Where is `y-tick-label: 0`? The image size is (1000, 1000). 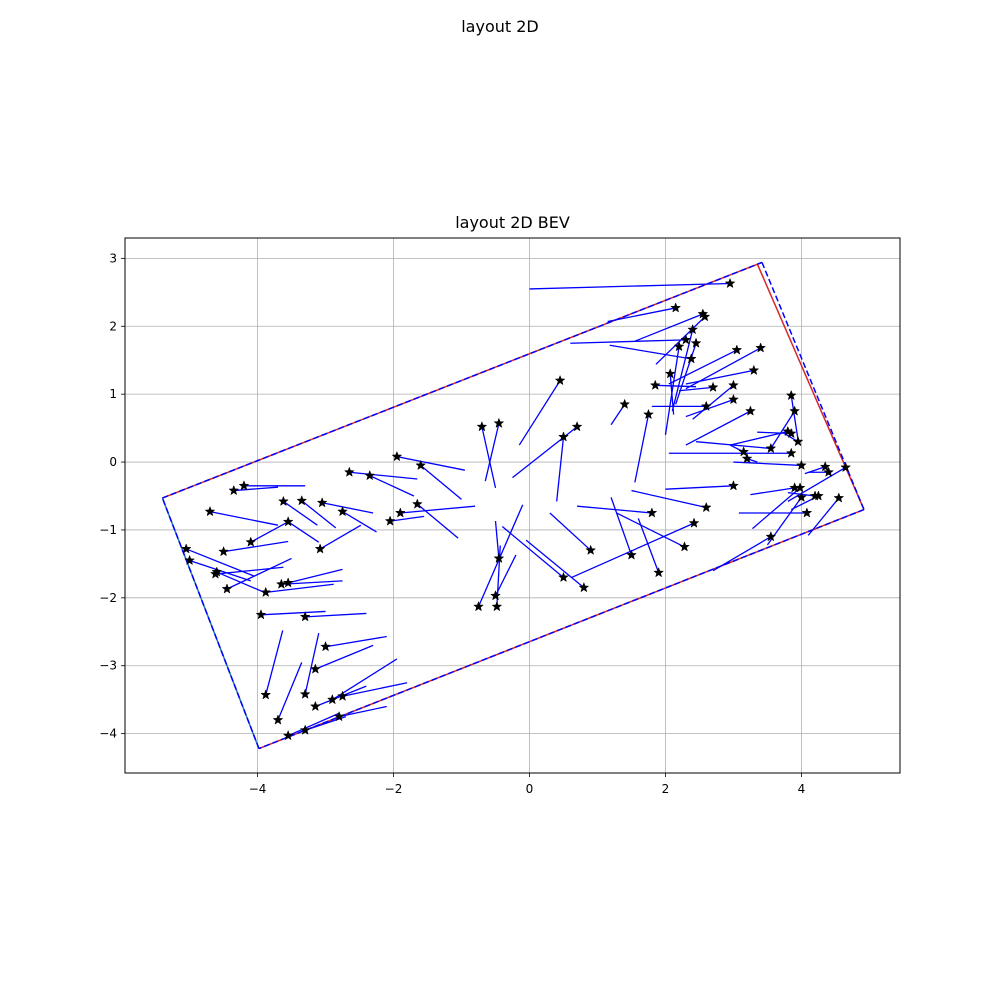
y-tick-label: 0 is located at coordinates (113, 462).